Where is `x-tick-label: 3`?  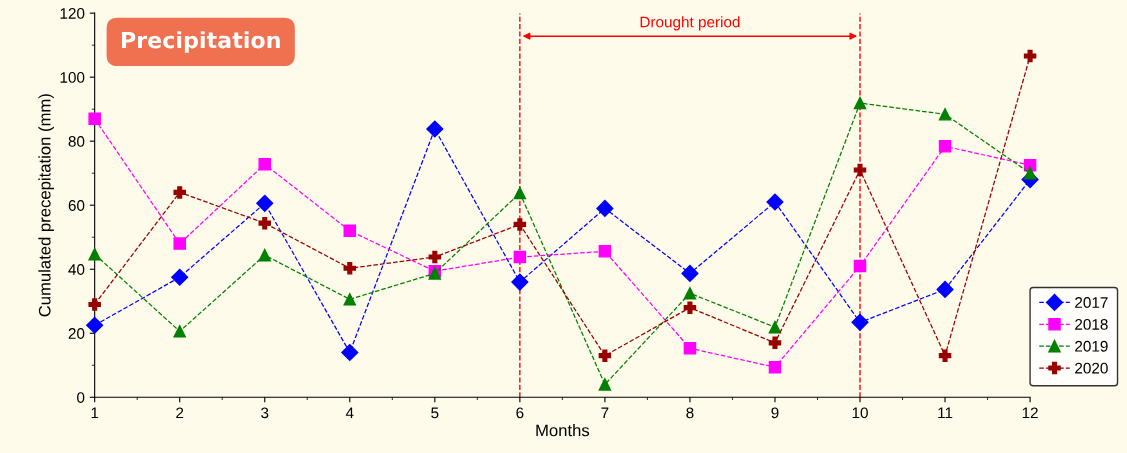 x-tick-label: 3 is located at coordinates (265, 413).